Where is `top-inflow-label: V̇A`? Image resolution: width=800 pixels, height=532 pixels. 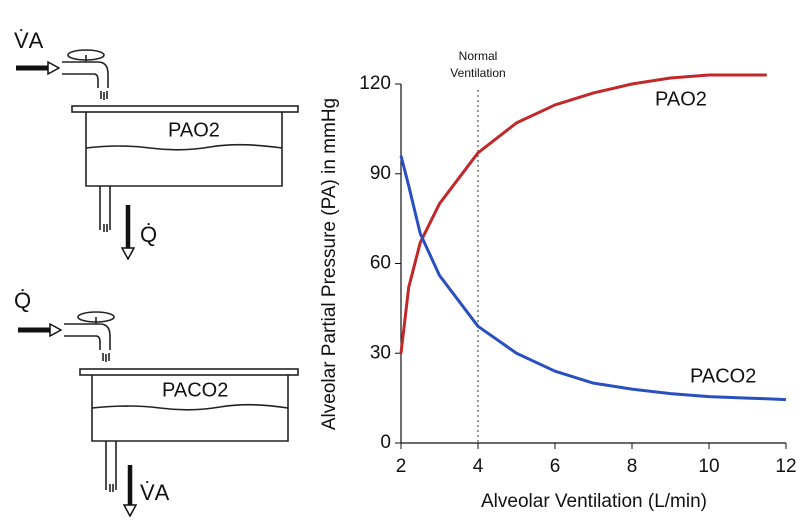 top-inflow-label: V̇A is located at coordinates (29, 40).